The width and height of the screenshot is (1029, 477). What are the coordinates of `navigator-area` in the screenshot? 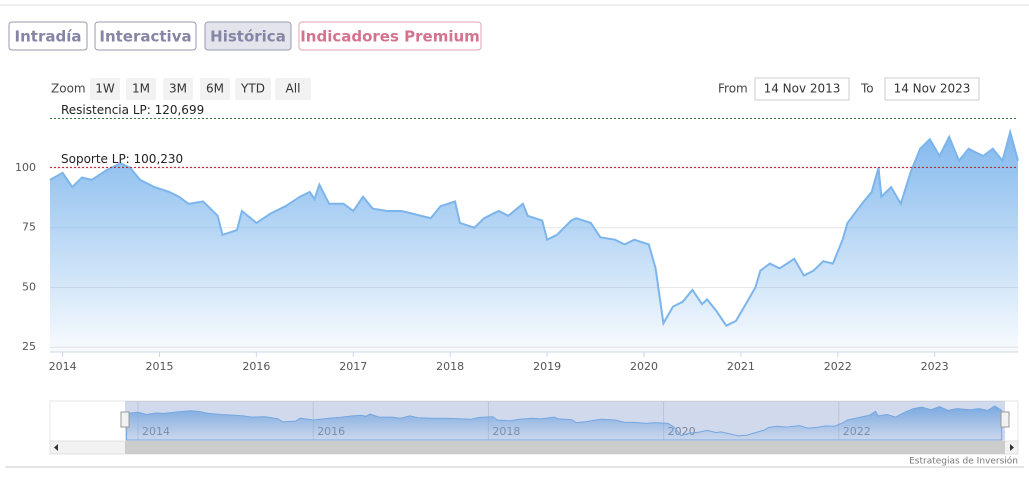 It's located at (564, 423).